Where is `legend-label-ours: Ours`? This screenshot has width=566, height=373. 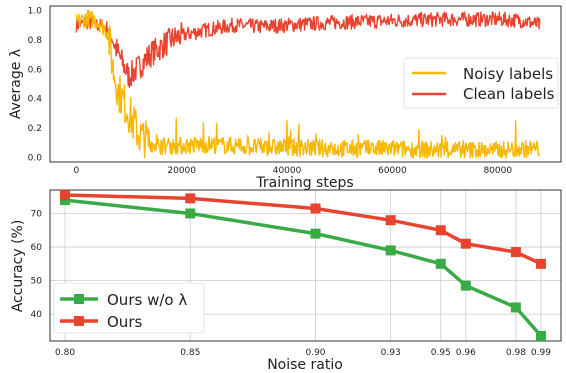
legend-label-ours: Ours is located at coordinates (124, 322).